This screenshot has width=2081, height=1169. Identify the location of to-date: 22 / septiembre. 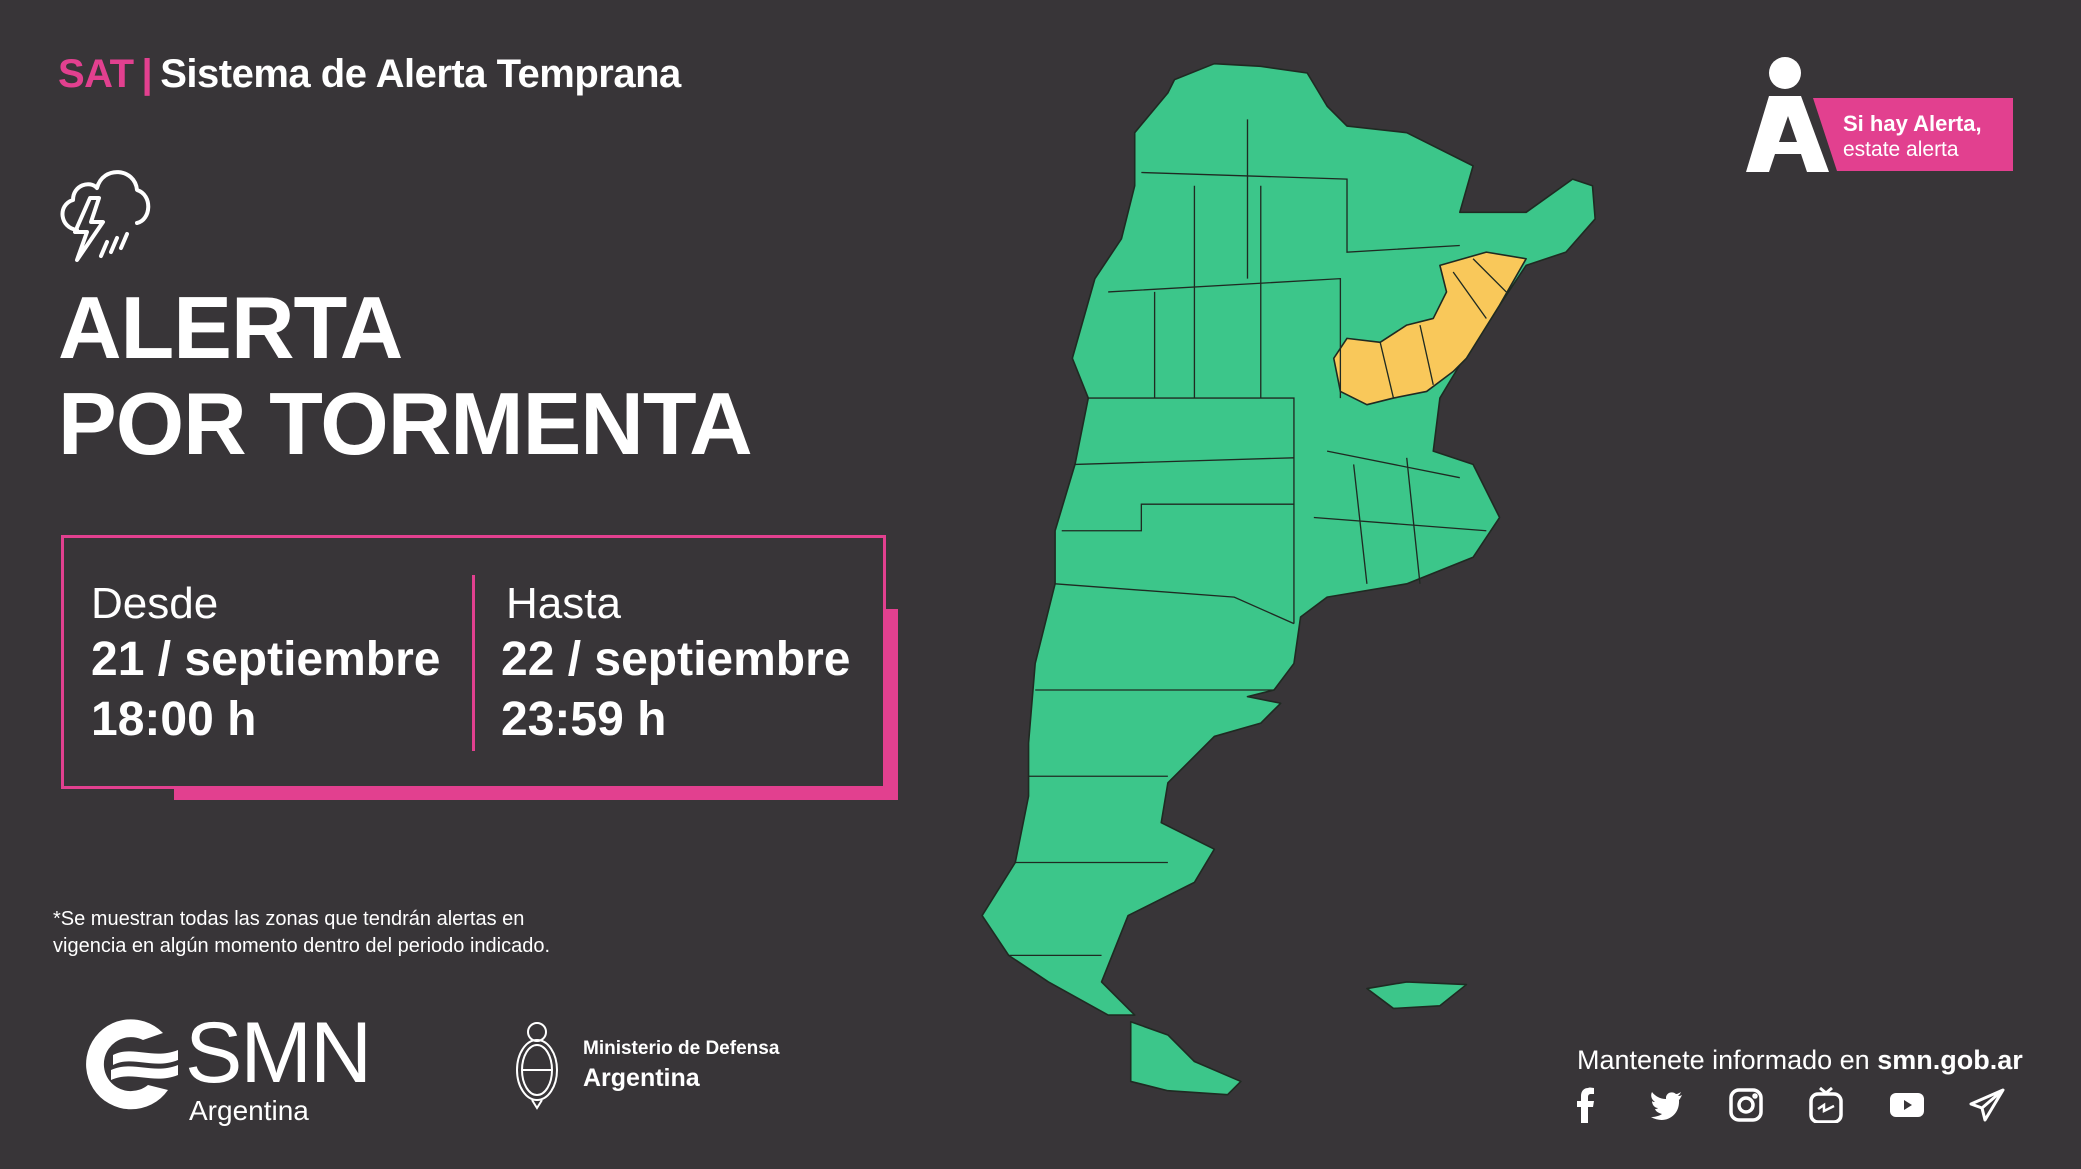
(676, 659).